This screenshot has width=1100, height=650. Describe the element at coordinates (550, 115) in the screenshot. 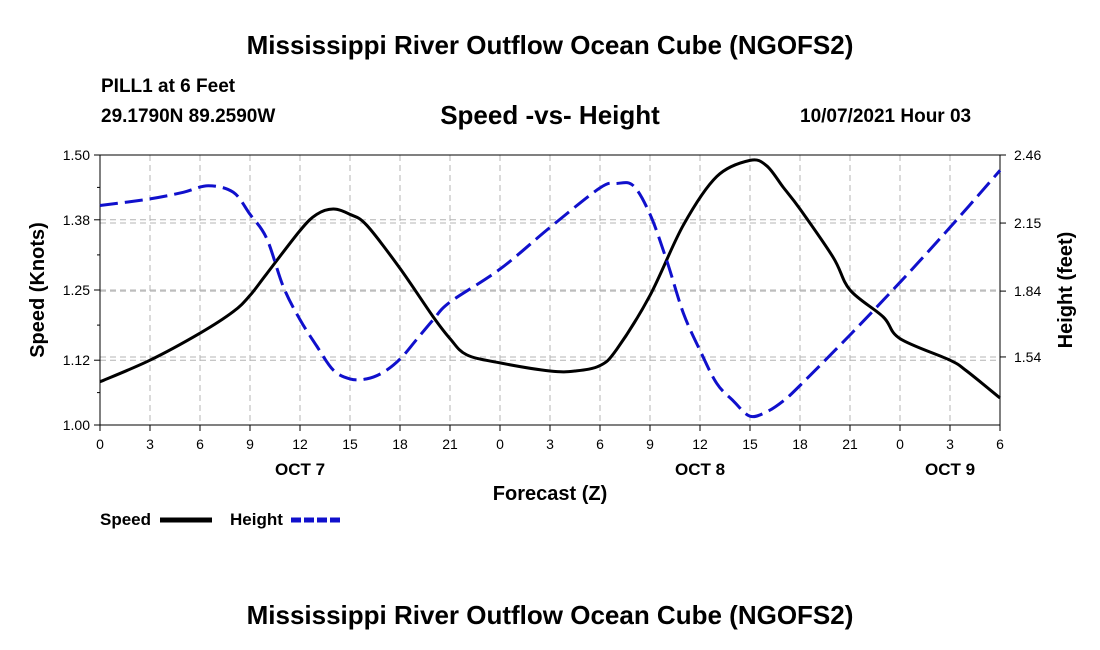

I see `chart-title: Speed -vs- Height` at that location.